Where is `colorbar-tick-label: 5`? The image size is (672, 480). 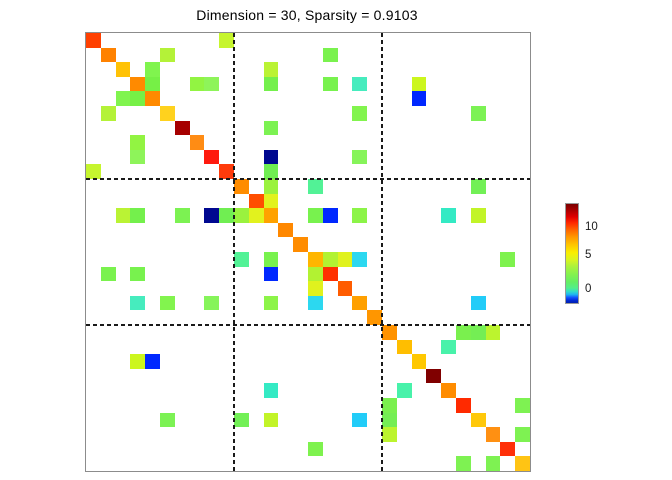 colorbar-tick-label: 5 is located at coordinates (588, 255).